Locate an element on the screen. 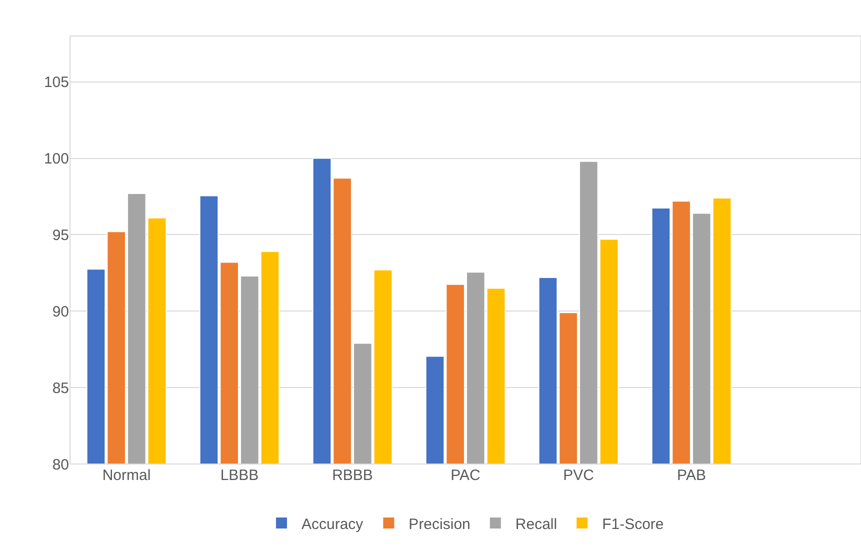  y-tick-label: 90 is located at coordinates (60, 311).